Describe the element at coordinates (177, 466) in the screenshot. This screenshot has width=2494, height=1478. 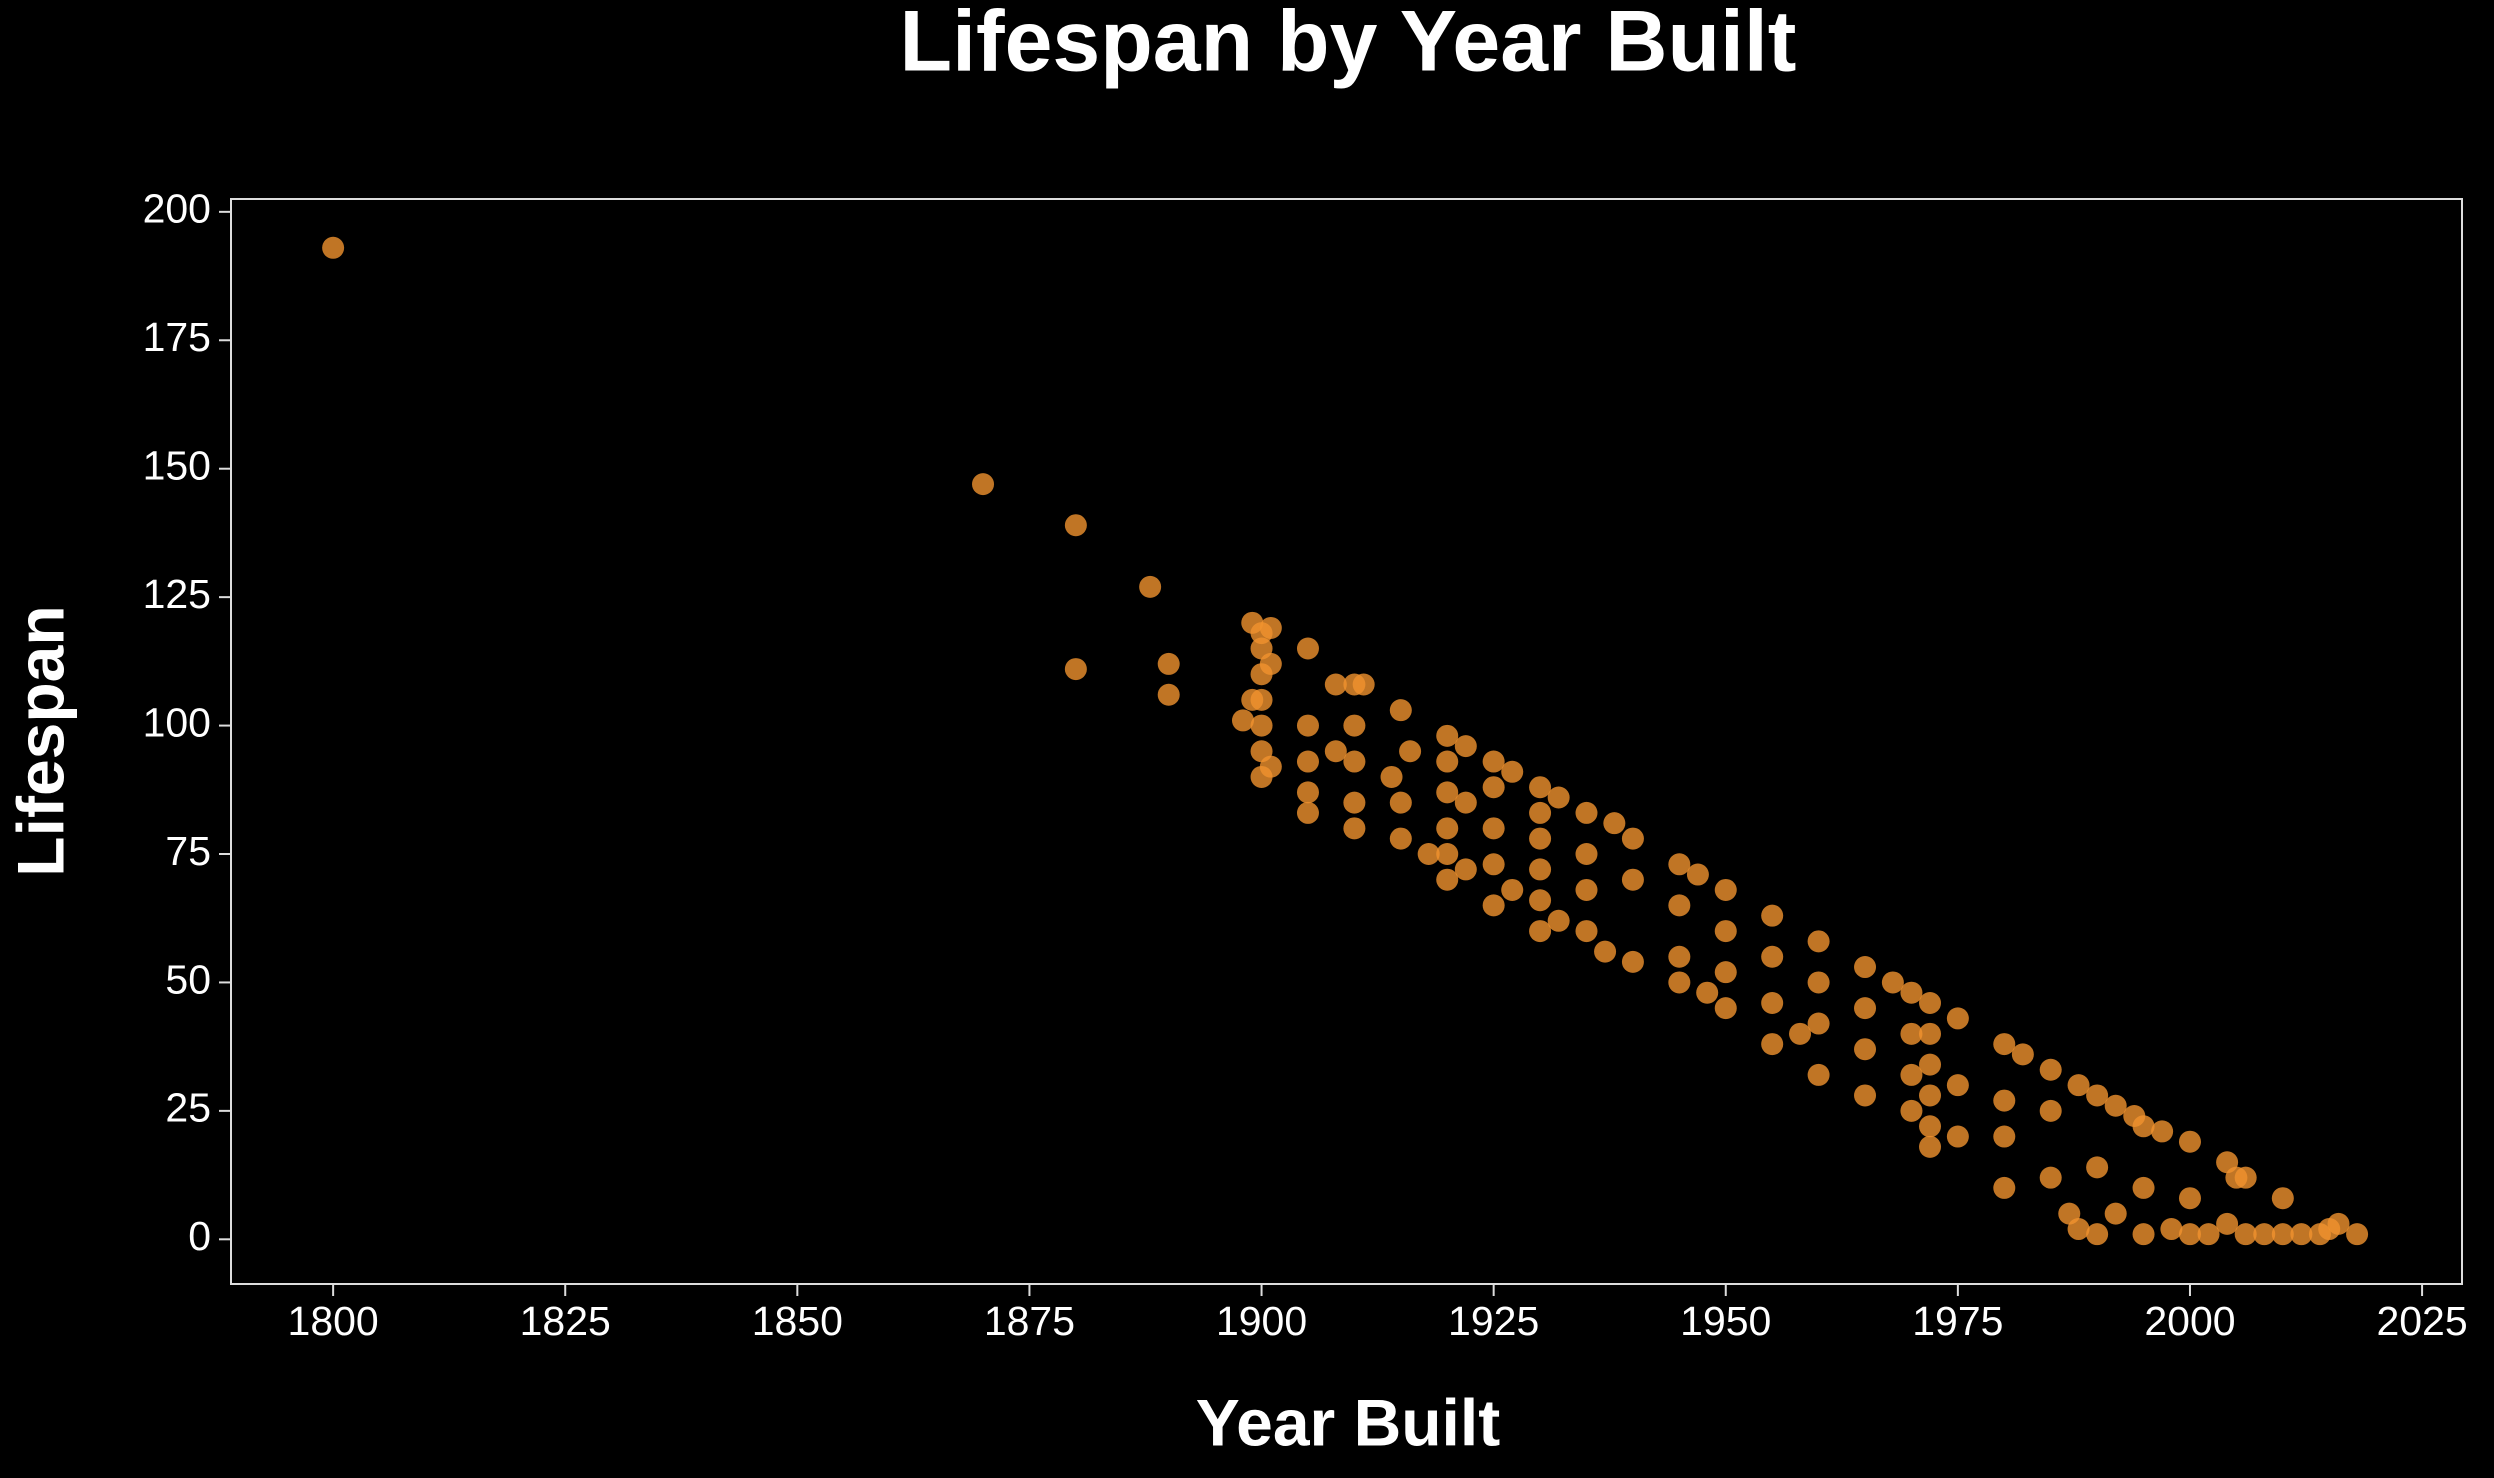
I see `y-tick-label: 150` at that location.